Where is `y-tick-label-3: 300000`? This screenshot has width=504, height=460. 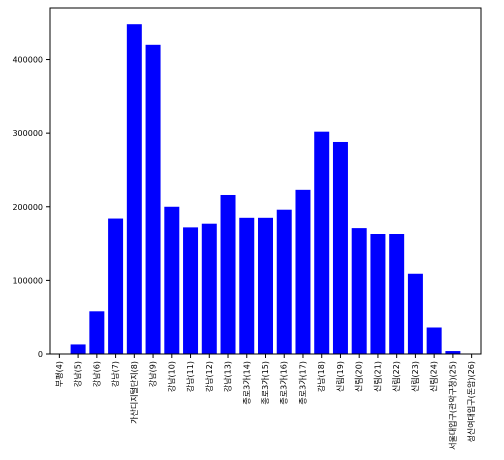 y-tick-label-3: 300000 is located at coordinates (27, 133).